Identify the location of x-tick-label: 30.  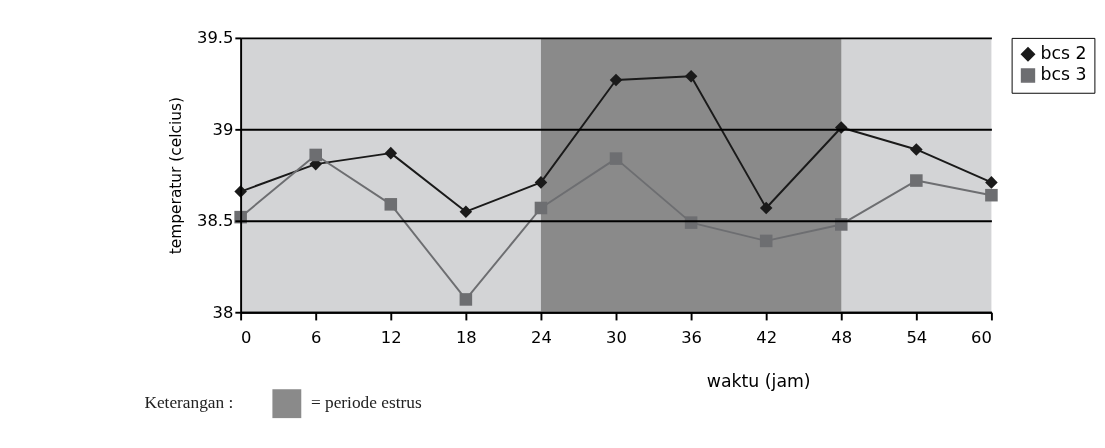
(616, 337).